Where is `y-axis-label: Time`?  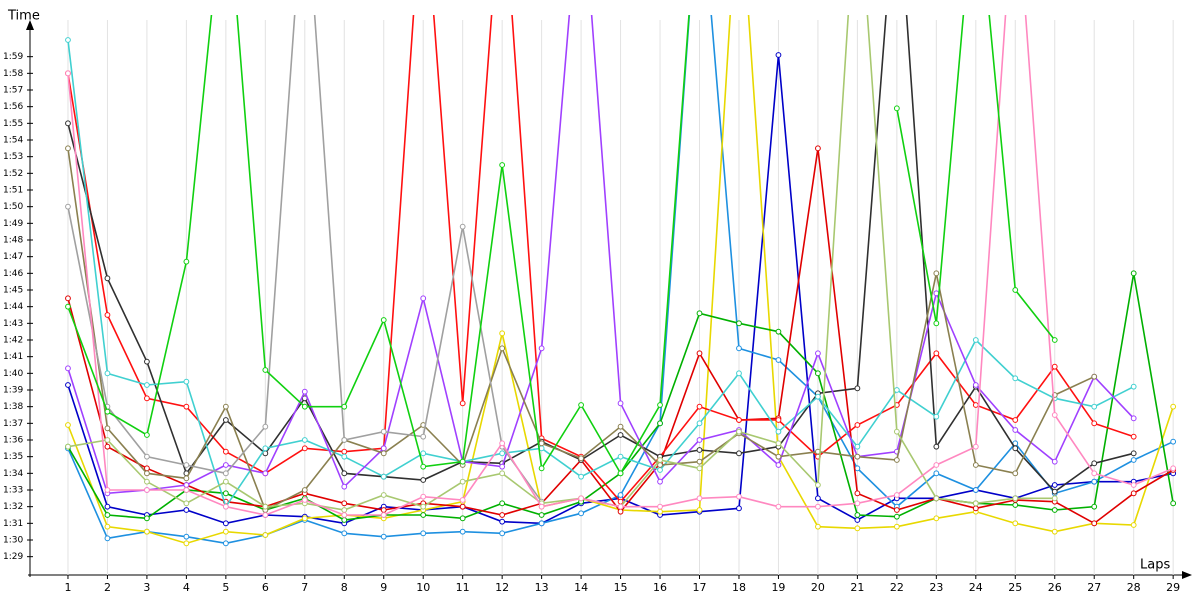
y-axis-label: Time is located at coordinates (23, 16).